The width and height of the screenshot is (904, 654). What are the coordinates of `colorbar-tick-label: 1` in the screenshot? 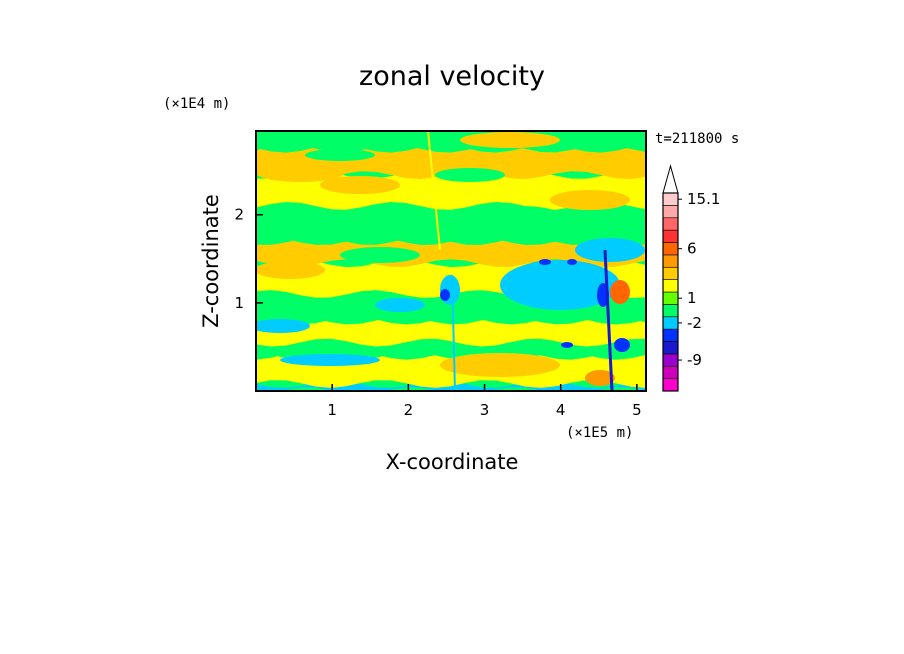 It's located at (692, 298).